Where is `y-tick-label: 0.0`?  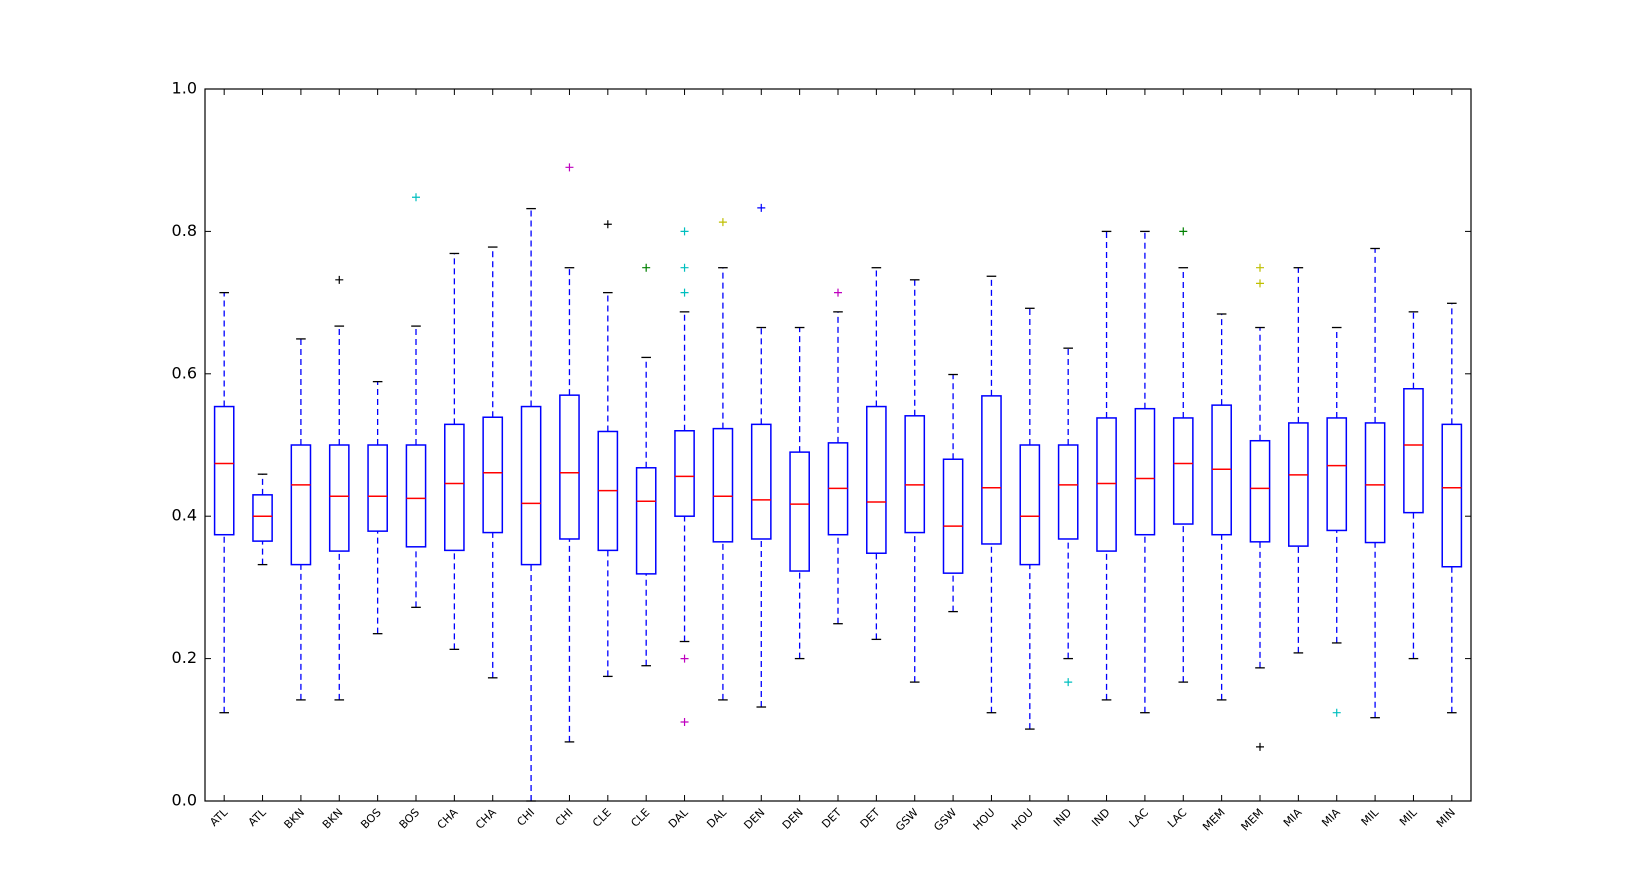
y-tick-label: 0.0 is located at coordinates (184, 800).